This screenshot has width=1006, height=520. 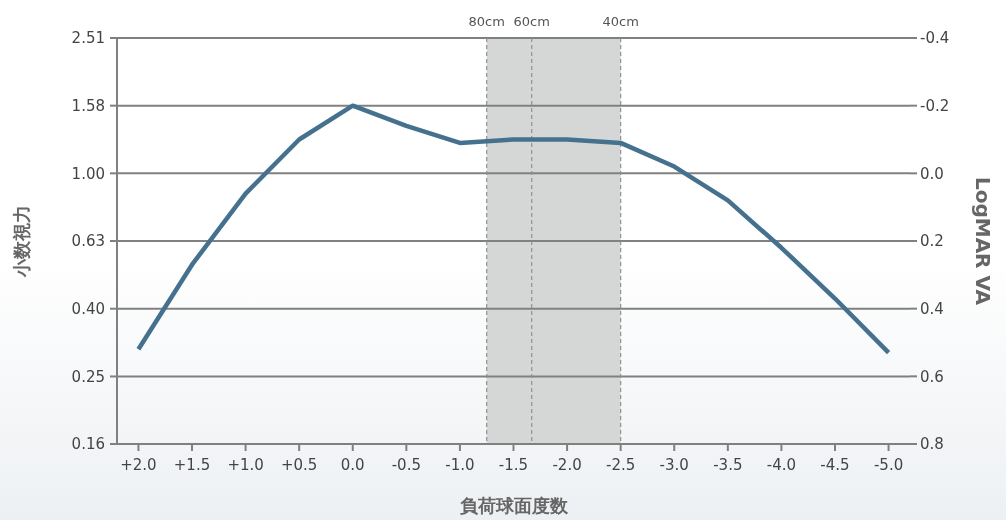 I want to click on y-tick-label: 0.25, so click(x=88, y=376).